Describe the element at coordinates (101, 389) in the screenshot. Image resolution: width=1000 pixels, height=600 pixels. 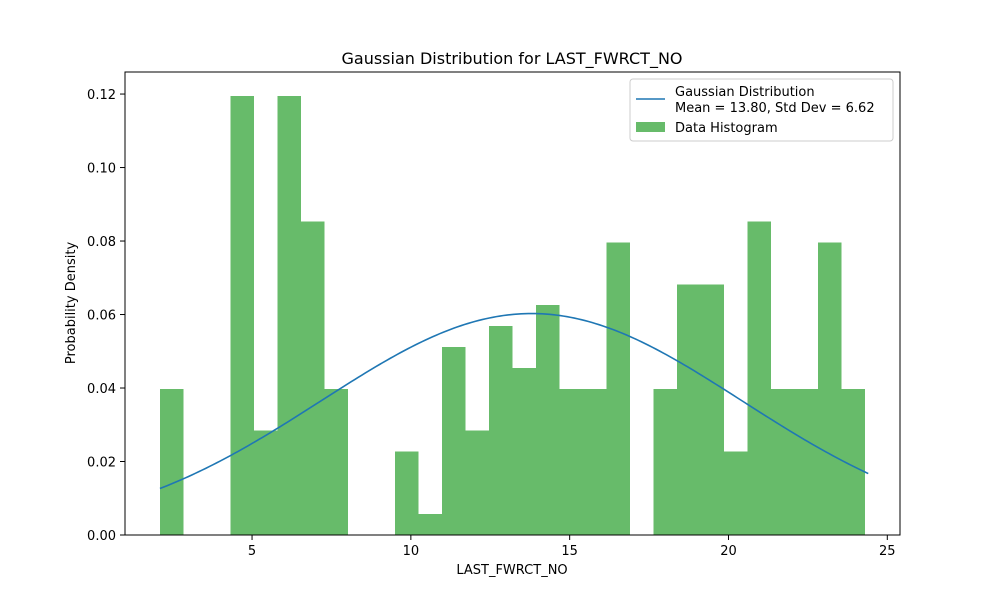
I see `y-tick-label: 0.04` at that location.